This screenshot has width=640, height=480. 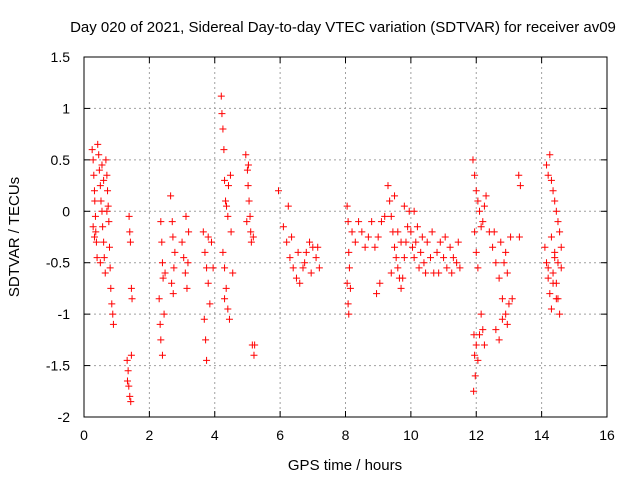 What do you see at coordinates (61, 160) in the screenshot?
I see `y-tick-label: 0.5` at bounding box center [61, 160].